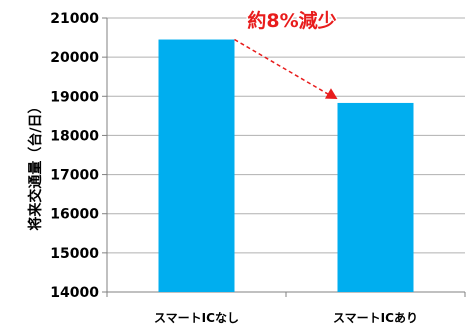  Describe the element at coordinates (291, 20) in the screenshot. I see `annotation-text: 約8%減少` at that location.